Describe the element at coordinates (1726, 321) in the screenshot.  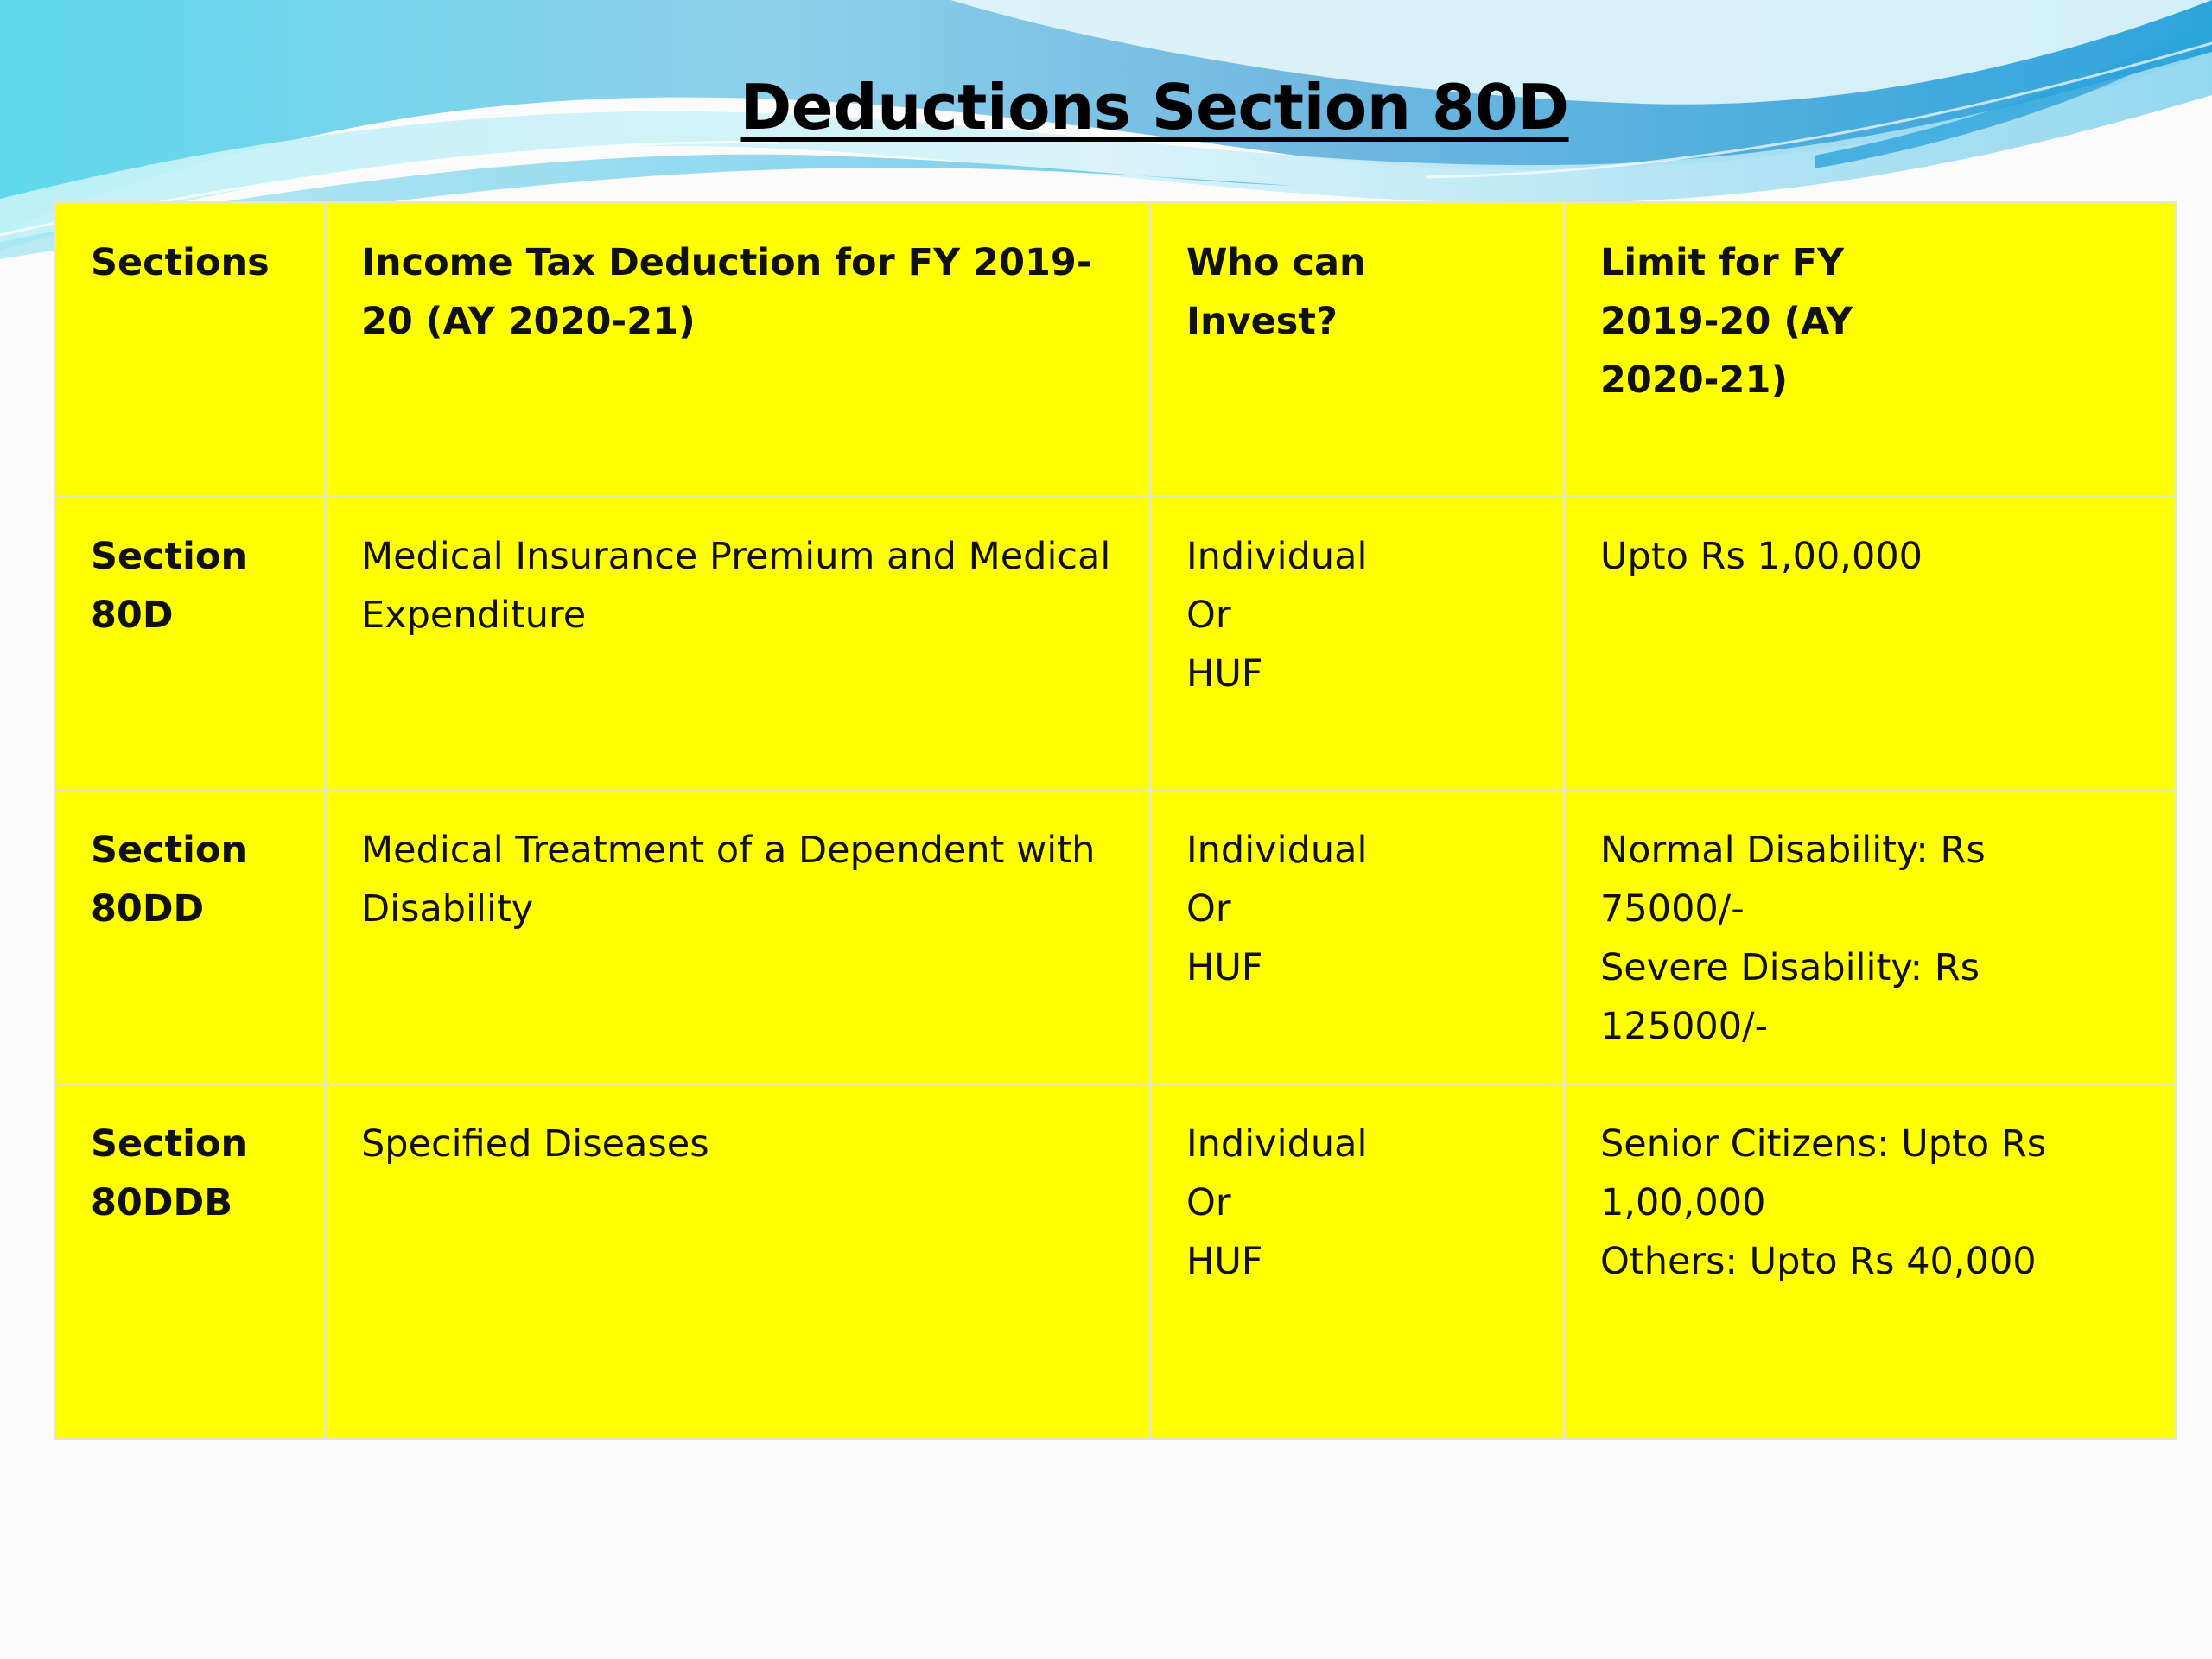
I see `header-limit-line: 2019-20 (AY` at that location.